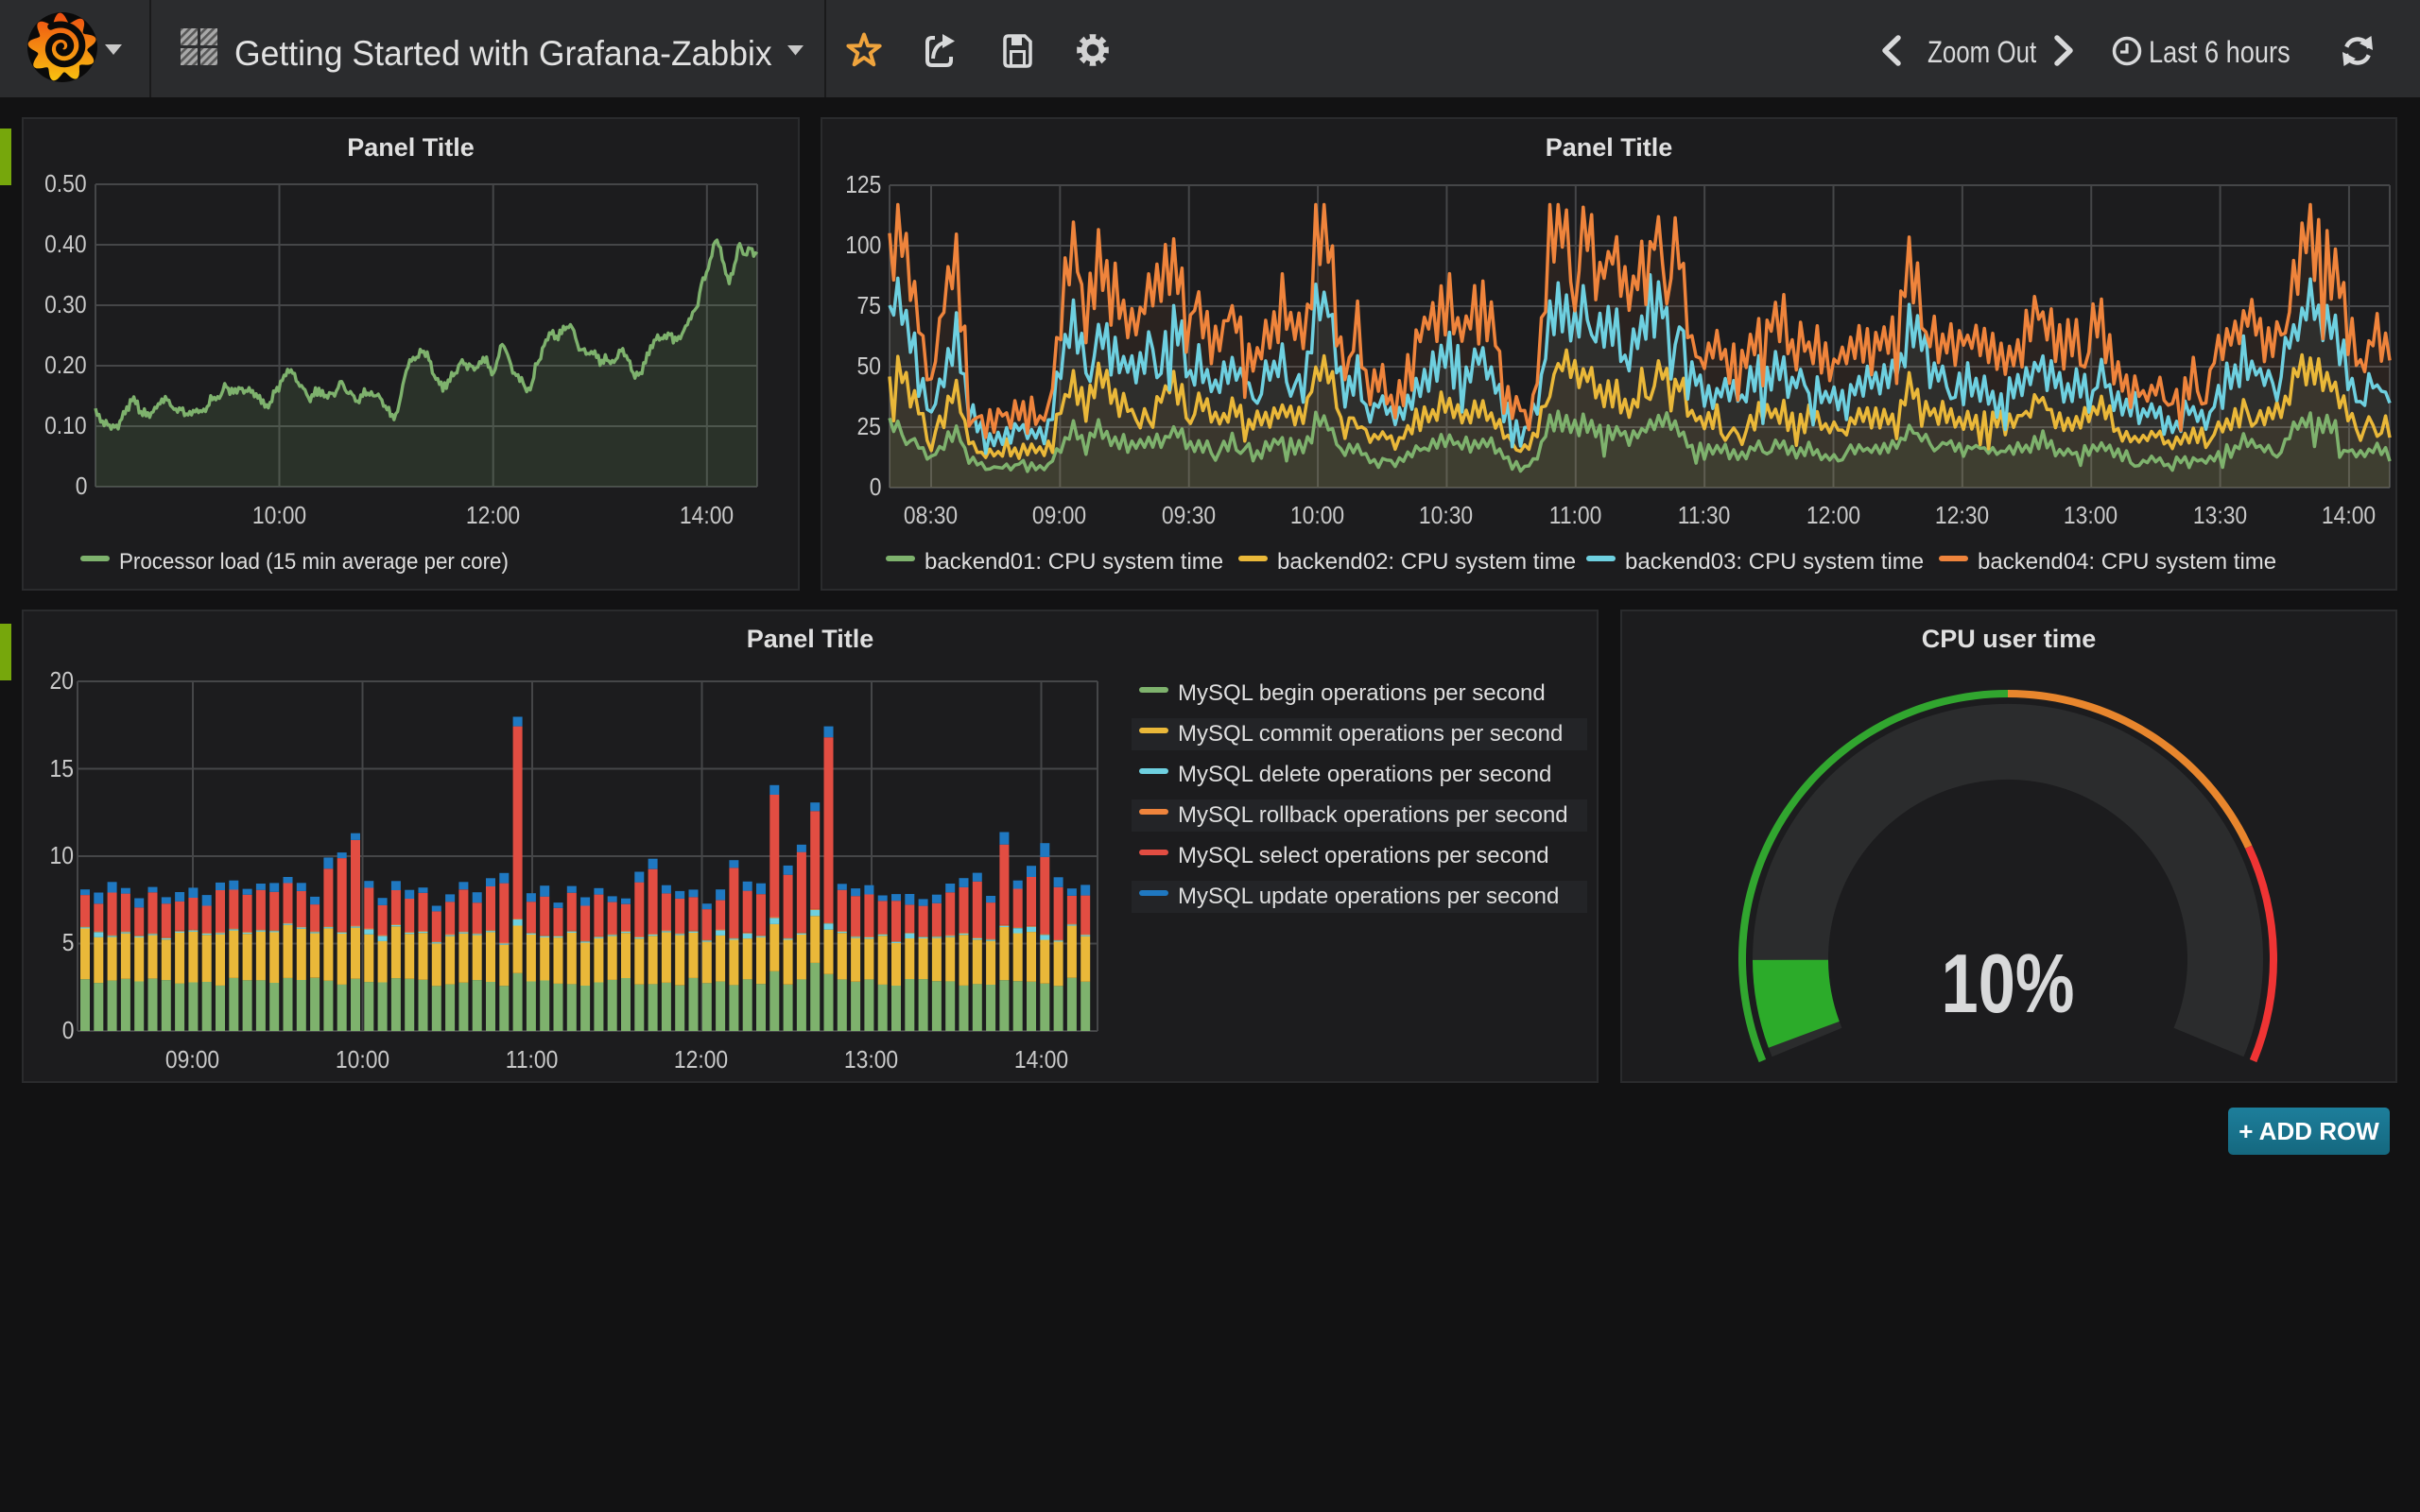  I want to click on svg-text: 10%, so click(2008, 982).